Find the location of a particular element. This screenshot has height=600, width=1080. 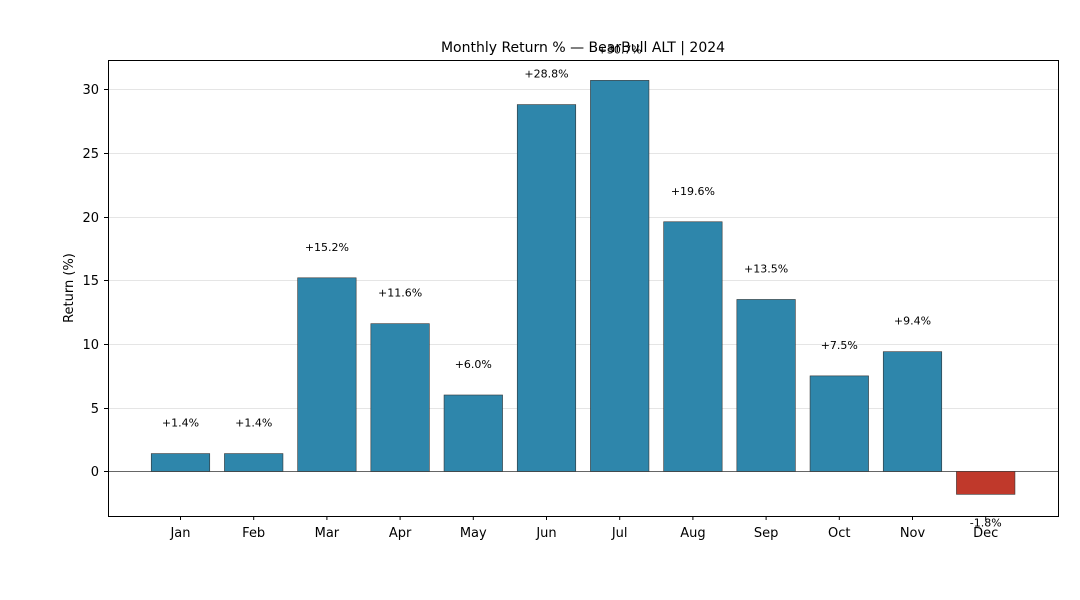

data-label: +11.6% is located at coordinates (400, 293).